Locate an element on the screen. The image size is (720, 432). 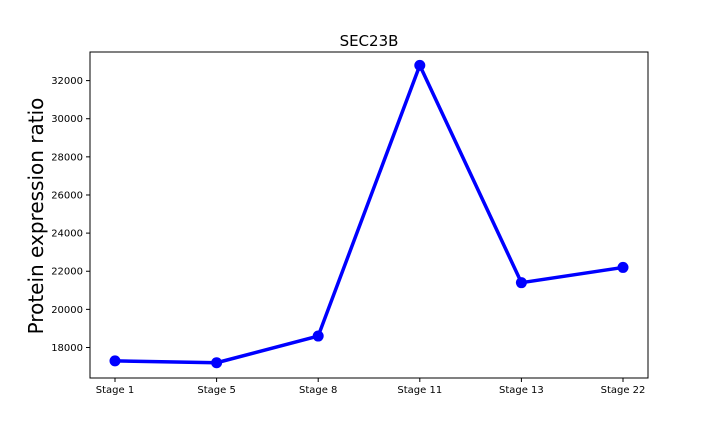
x-tick-label: Stage 1 is located at coordinates (115, 390).